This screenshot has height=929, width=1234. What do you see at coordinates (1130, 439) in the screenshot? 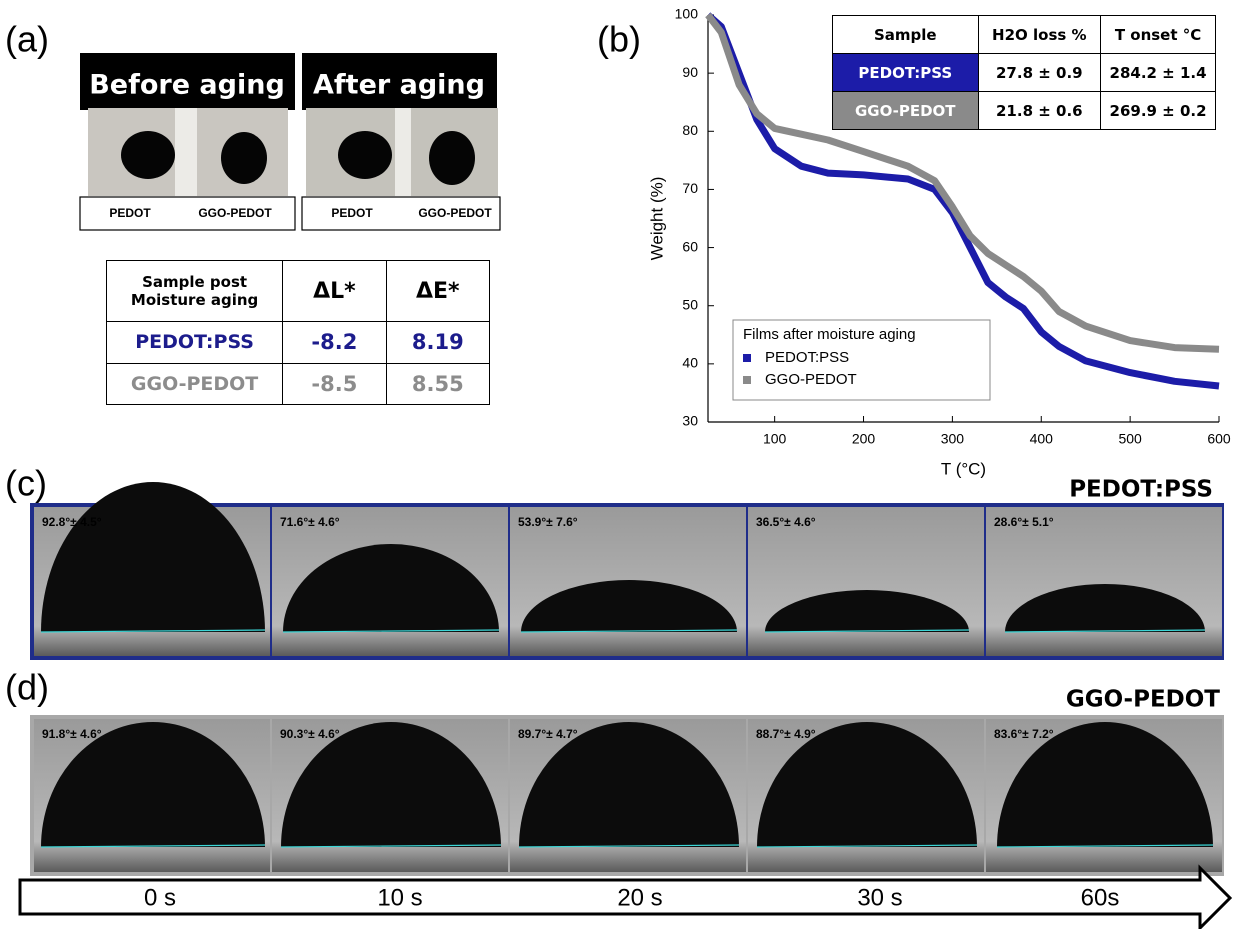
I see `x-tick-label: 500` at bounding box center [1130, 439].